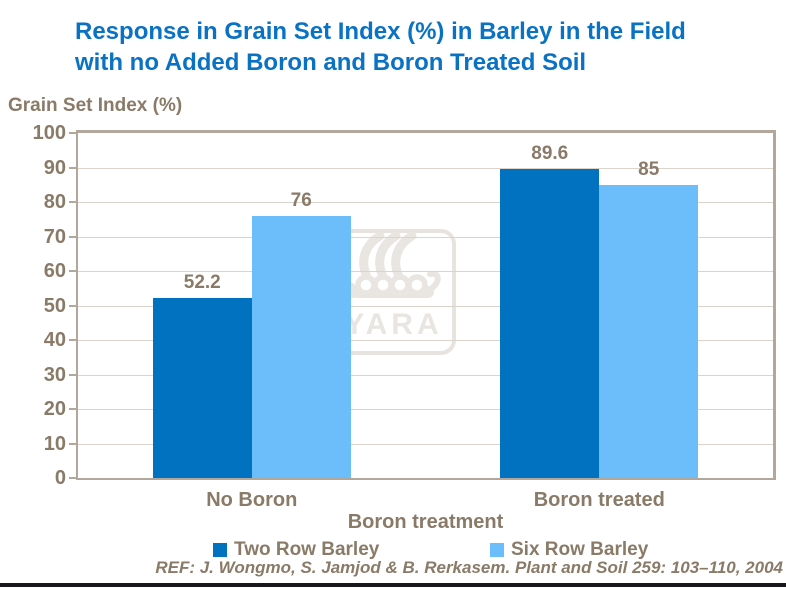 The image size is (786, 590). I want to click on y-tick-label: 30, so click(54, 374).